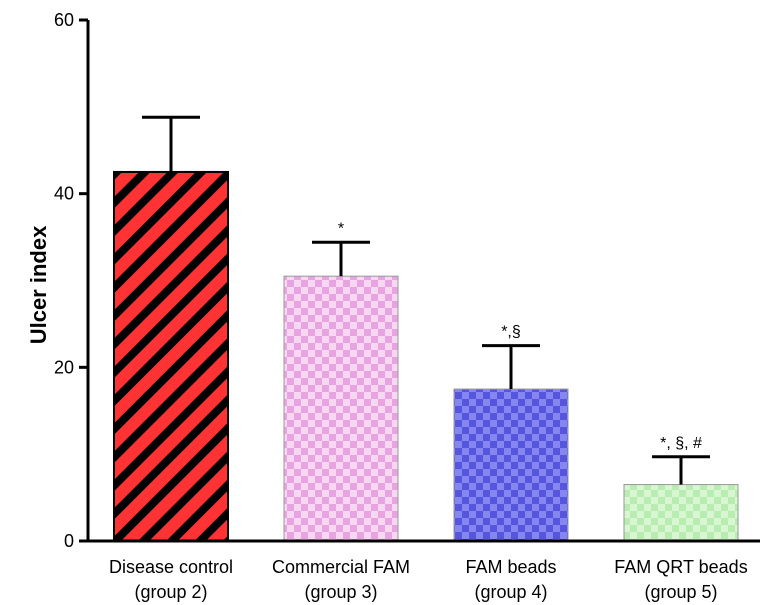 Image resolution: width=760 pixels, height=605 pixels. What do you see at coordinates (71, 280) in the screenshot?
I see `y-axis-ticks: 0 20 40 60` at bounding box center [71, 280].